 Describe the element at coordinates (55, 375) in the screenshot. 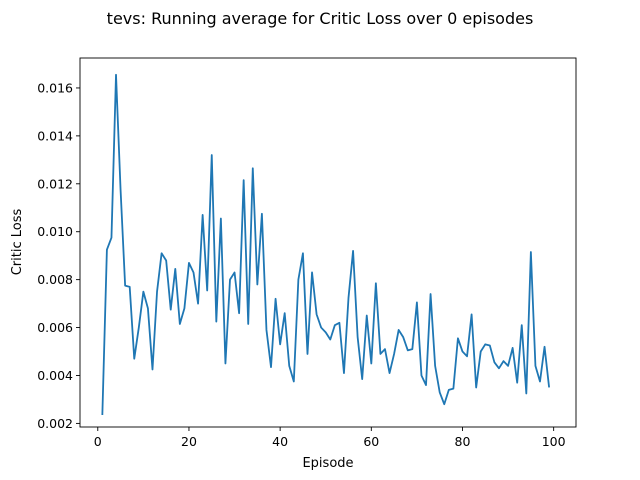

I see `y-tick-label: 0.004` at that location.